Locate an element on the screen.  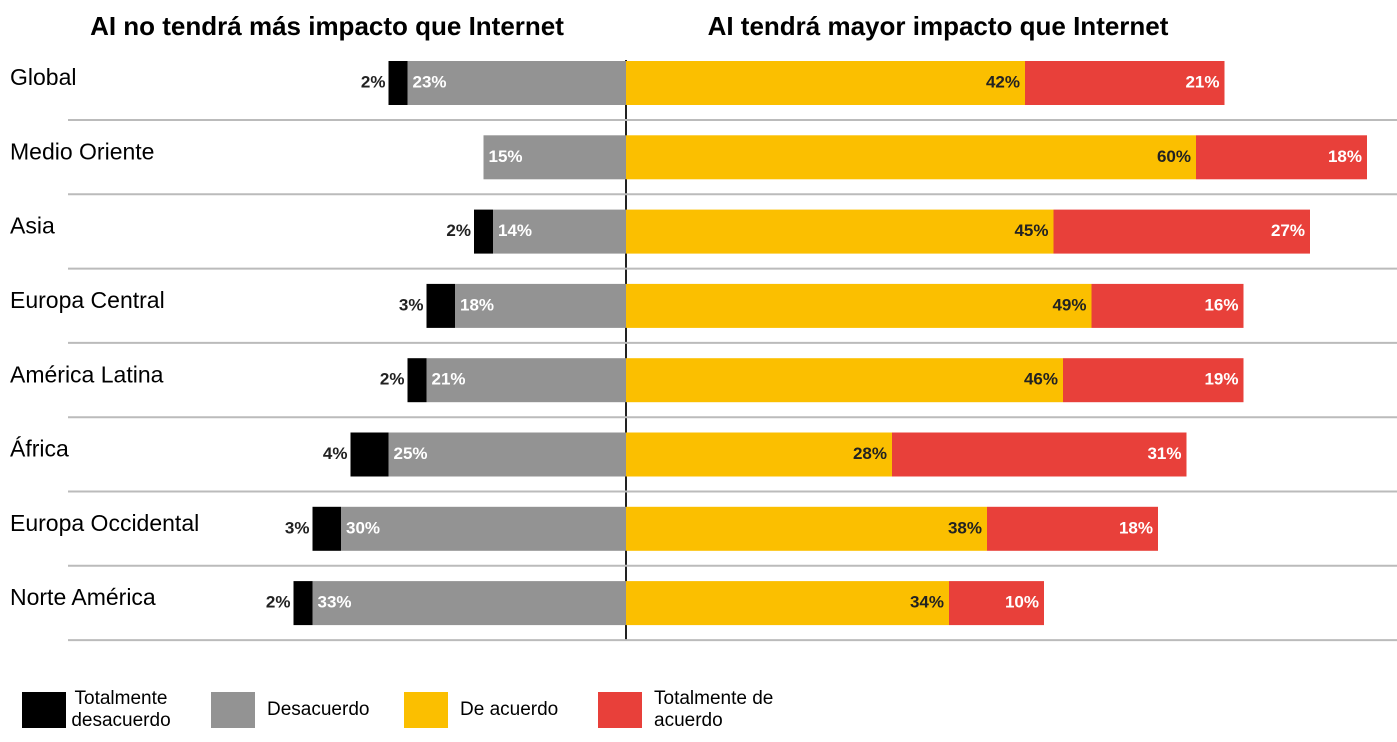
value-label: 15% is located at coordinates (506, 156).